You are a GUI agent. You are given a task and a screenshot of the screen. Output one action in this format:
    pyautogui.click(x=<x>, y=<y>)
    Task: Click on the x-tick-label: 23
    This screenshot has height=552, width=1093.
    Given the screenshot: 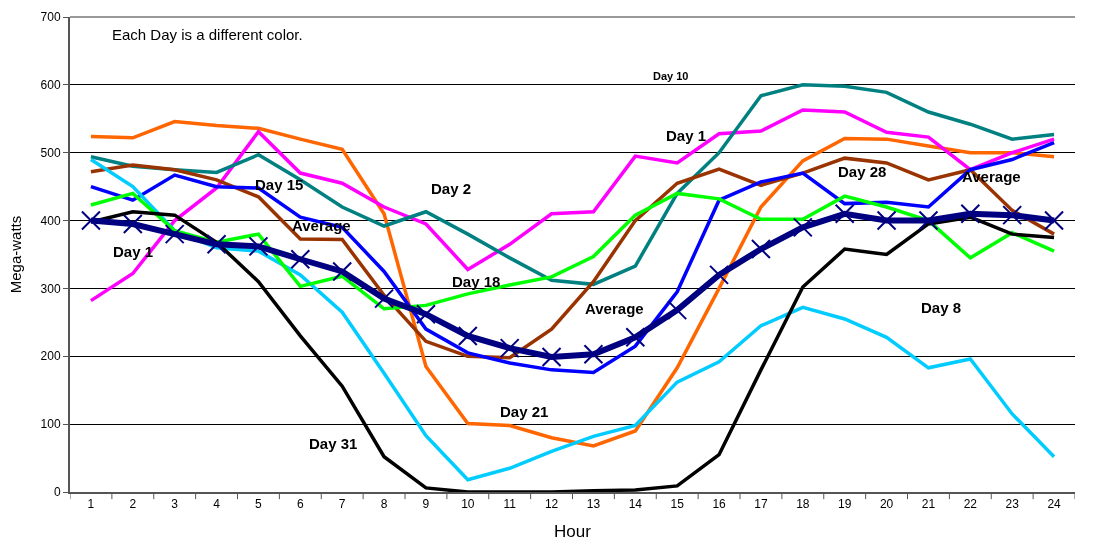 What is the action you would take?
    pyautogui.click(x=1012, y=504)
    